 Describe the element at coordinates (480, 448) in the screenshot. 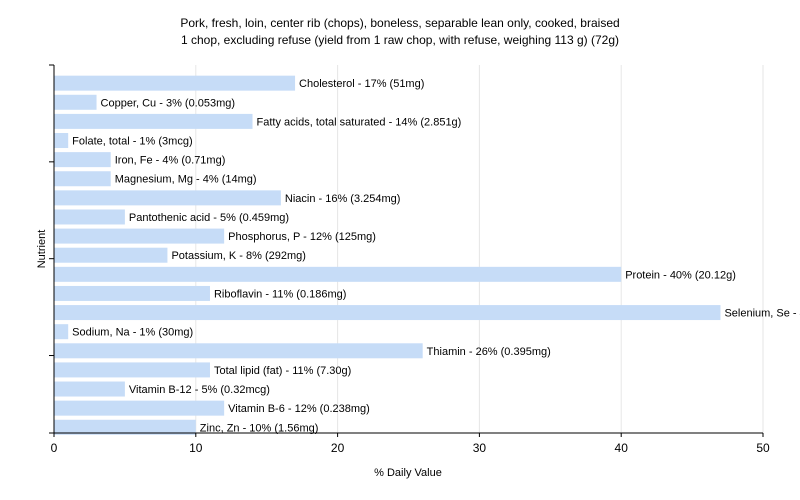

I see `x-tick-label-30: 30` at that location.